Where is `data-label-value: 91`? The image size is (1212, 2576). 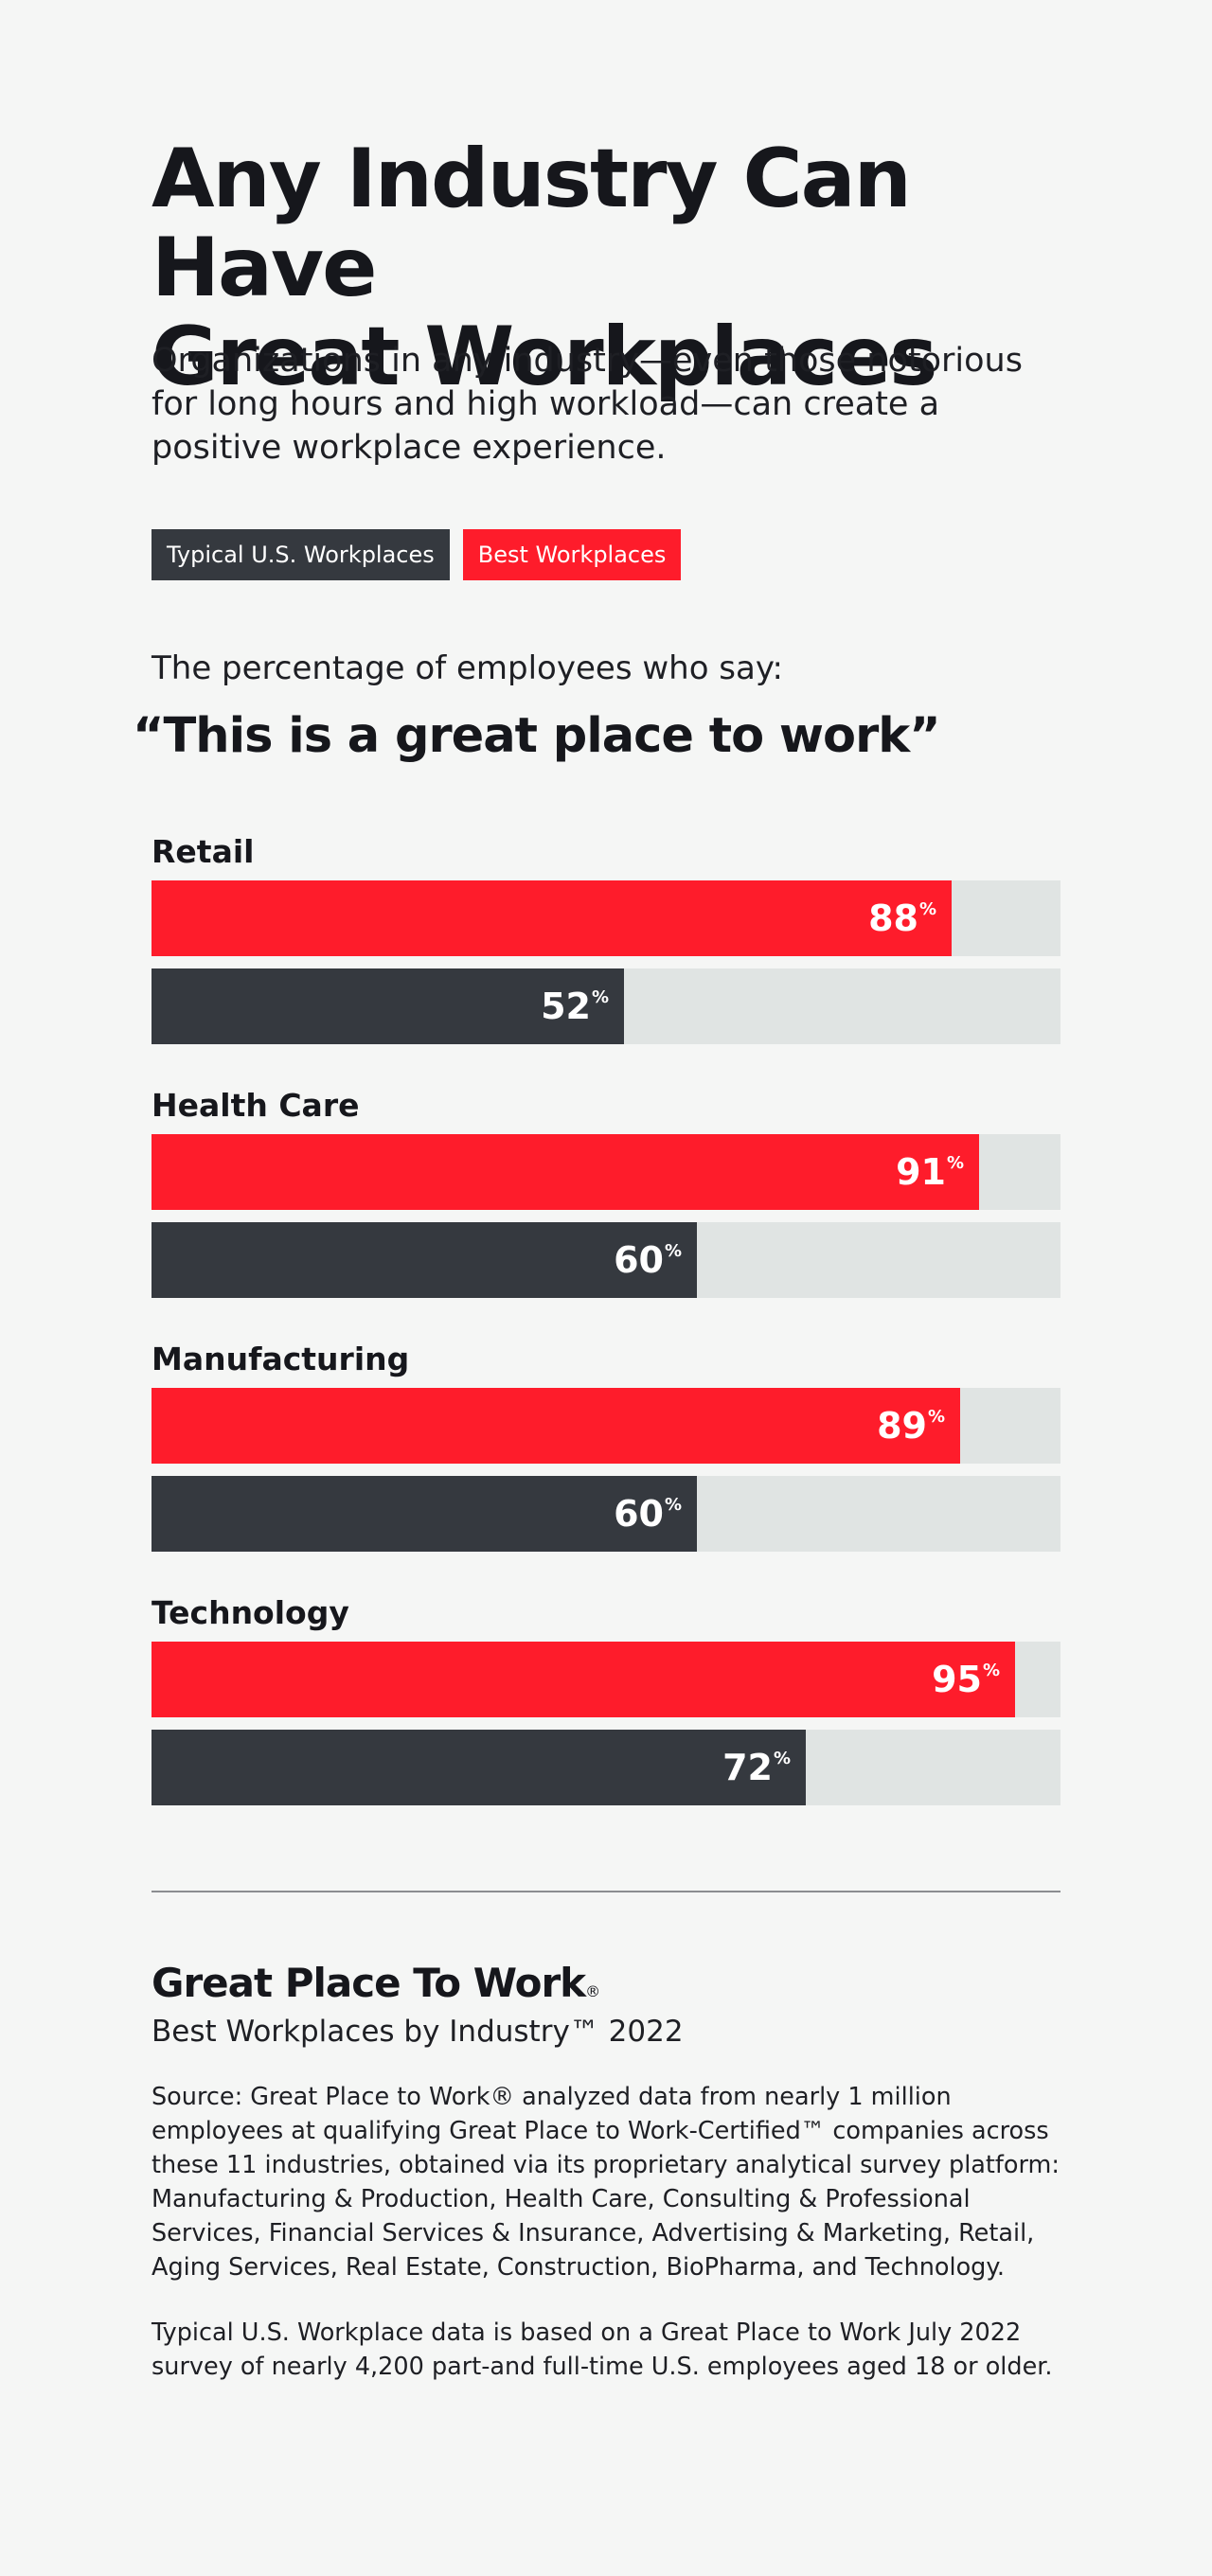 data-label-value: 91 is located at coordinates (921, 1172).